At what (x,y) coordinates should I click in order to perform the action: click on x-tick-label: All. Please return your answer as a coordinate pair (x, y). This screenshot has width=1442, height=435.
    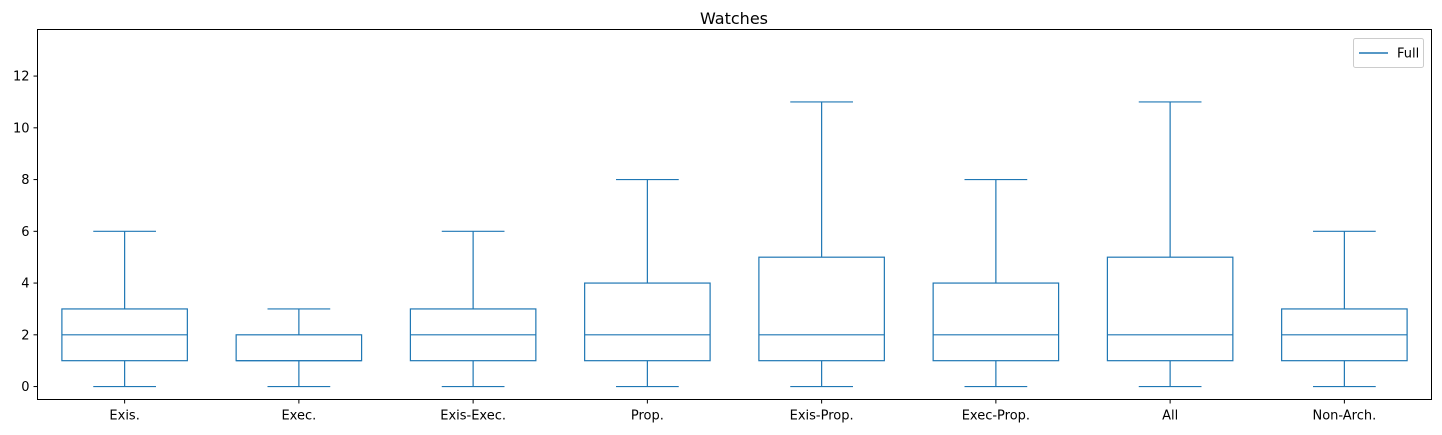
    Looking at the image, I should click on (1170, 416).